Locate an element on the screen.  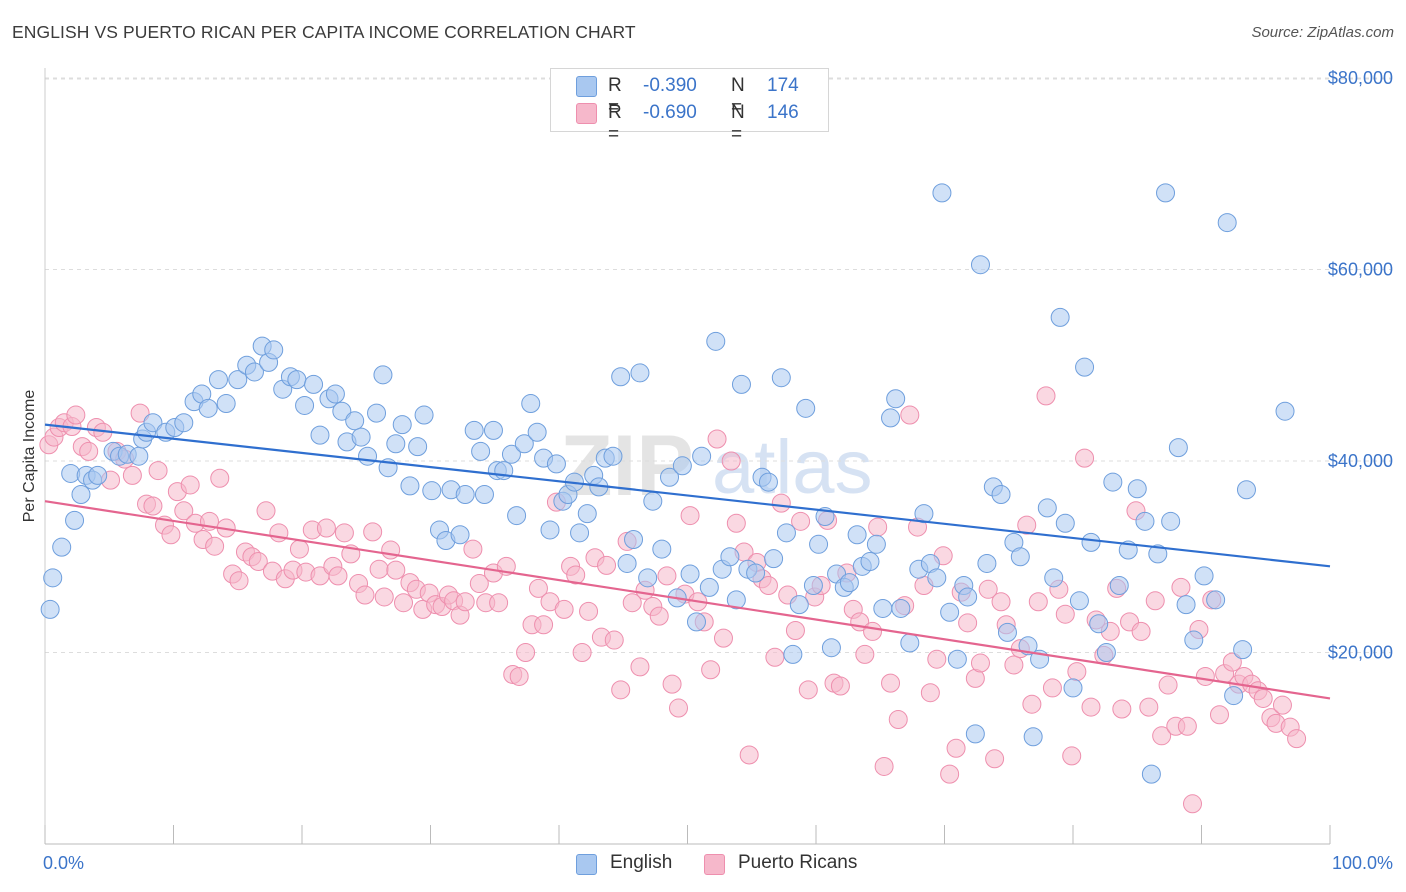
english-r-label: R = is located at coordinates (615, 96).